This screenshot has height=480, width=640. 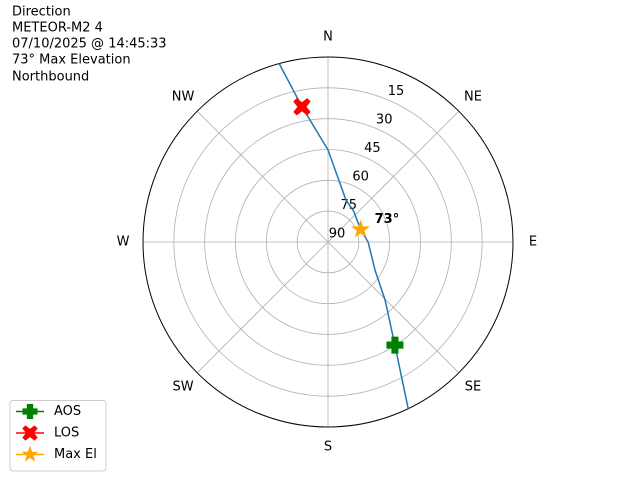 What do you see at coordinates (123, 242) in the screenshot?
I see `theta-tick-label: W` at bounding box center [123, 242].